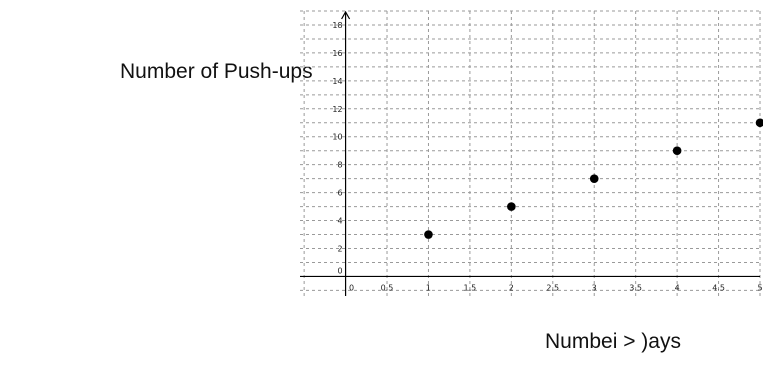  What do you see at coordinates (337, 81) in the screenshot?
I see `y-tick-label: 14` at bounding box center [337, 81].